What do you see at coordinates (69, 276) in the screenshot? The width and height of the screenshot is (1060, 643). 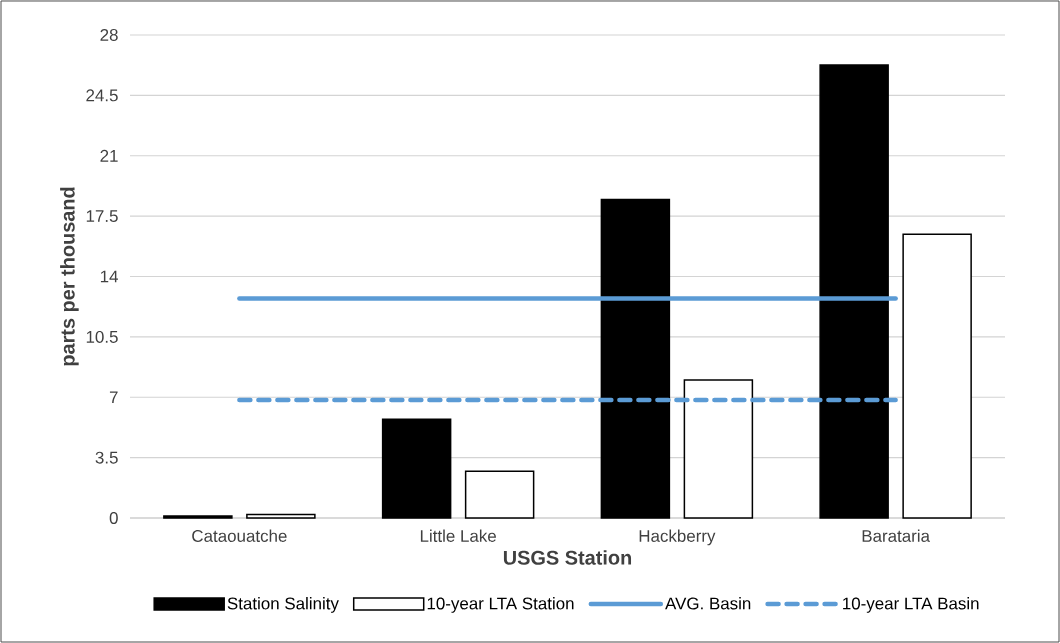 I see `y-axis-title: parts per thousand` at bounding box center [69, 276].